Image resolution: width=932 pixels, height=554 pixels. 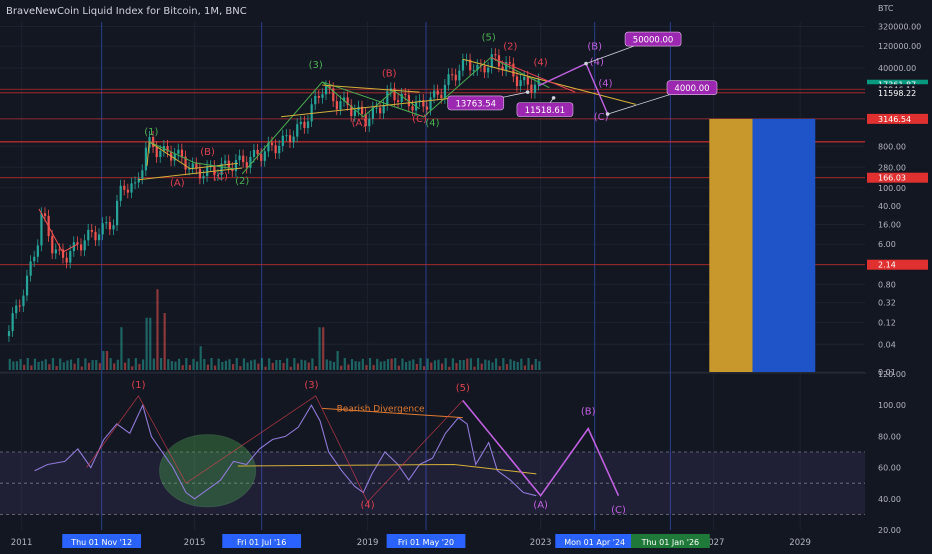 What do you see at coordinates (370, 99) in the screenshot?
I see `wave-line` at bounding box center [370, 99].